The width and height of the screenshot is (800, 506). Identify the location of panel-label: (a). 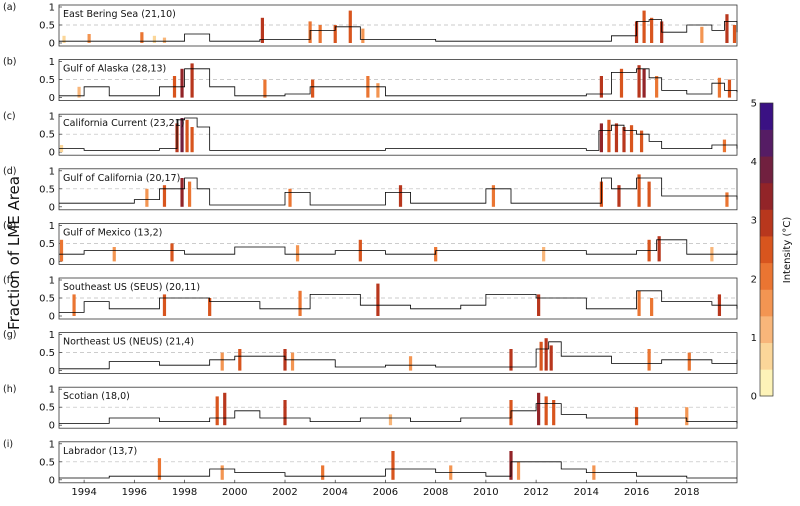
(9, 7).